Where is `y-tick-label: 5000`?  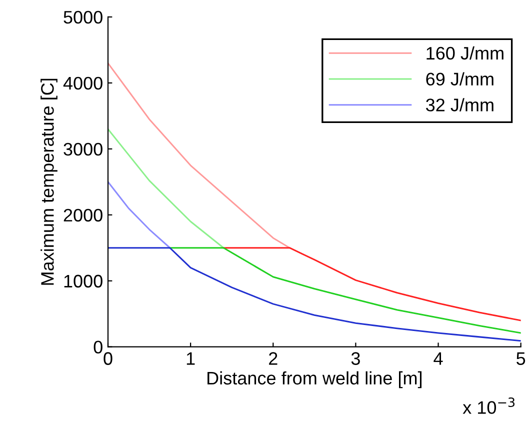
y-tick-label: 5000 is located at coordinates (83, 17).